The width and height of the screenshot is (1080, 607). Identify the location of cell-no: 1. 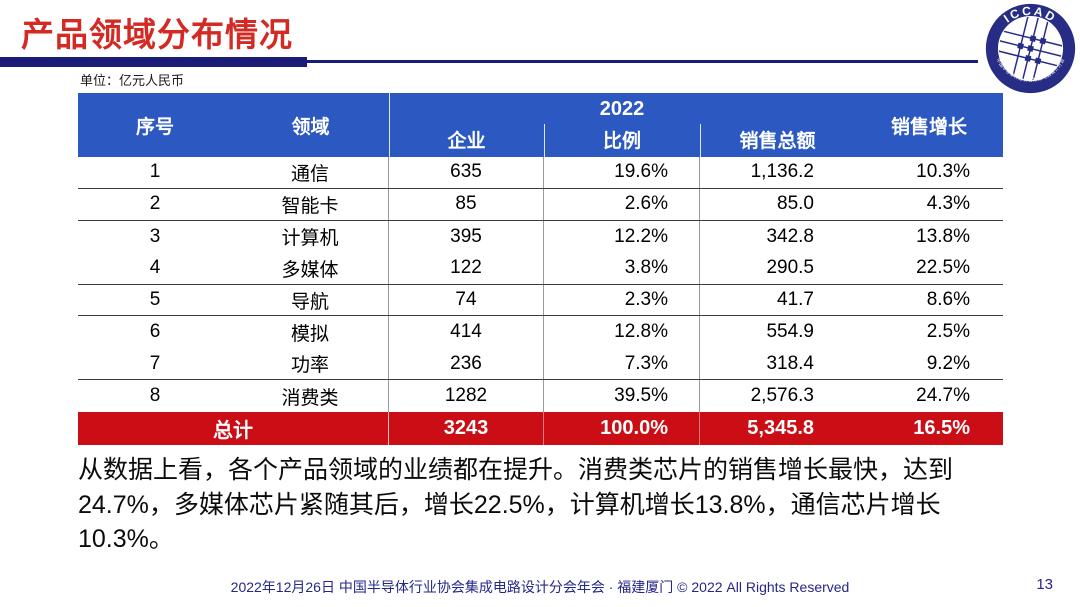
(155, 172).